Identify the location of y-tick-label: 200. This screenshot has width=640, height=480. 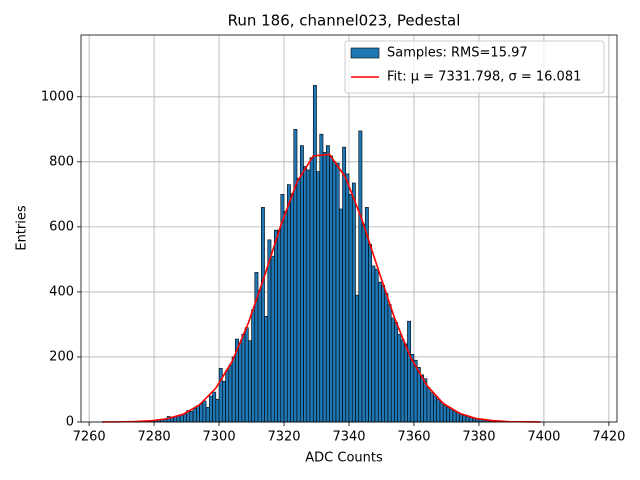
(61, 356).